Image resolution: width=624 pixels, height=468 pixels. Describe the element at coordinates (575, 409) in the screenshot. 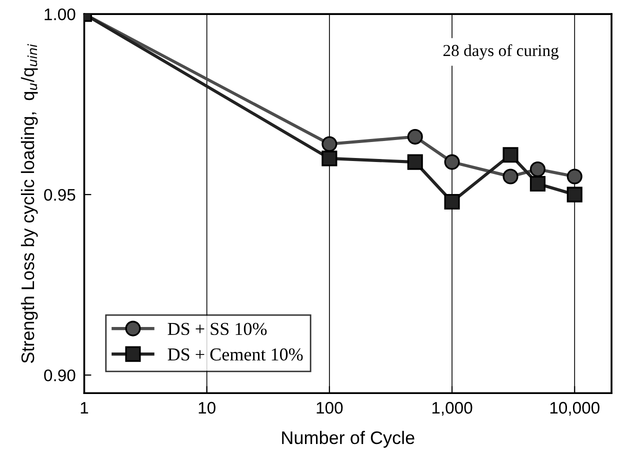

I see `x-tick-label: 10,000` at that location.